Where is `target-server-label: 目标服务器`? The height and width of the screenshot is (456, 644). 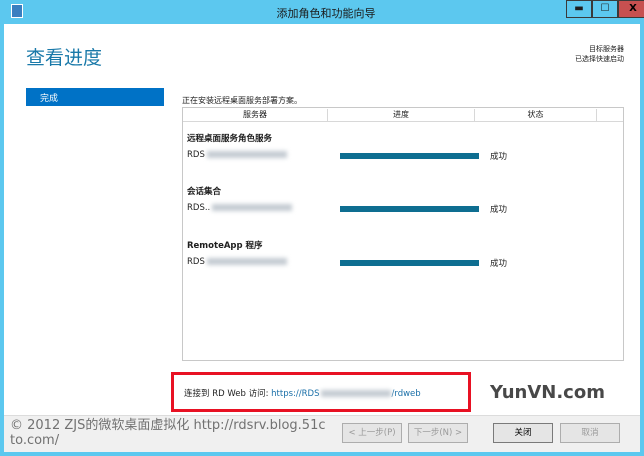
target-server-label: 目标服务器 is located at coordinates (606, 49).